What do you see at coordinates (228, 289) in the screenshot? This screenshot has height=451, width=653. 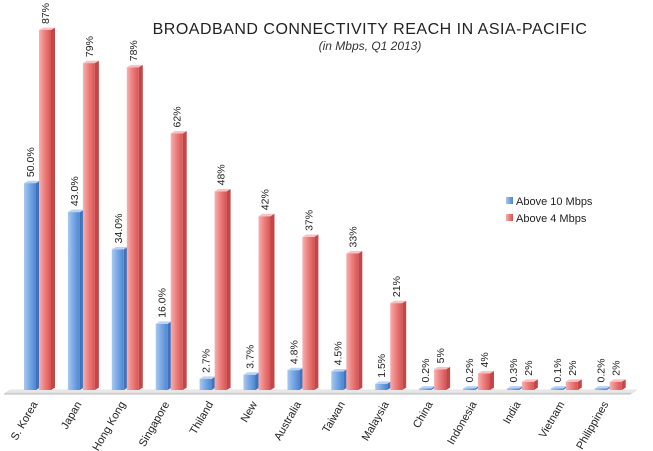 I see `bar-side-above-4-thiland` at bounding box center [228, 289].